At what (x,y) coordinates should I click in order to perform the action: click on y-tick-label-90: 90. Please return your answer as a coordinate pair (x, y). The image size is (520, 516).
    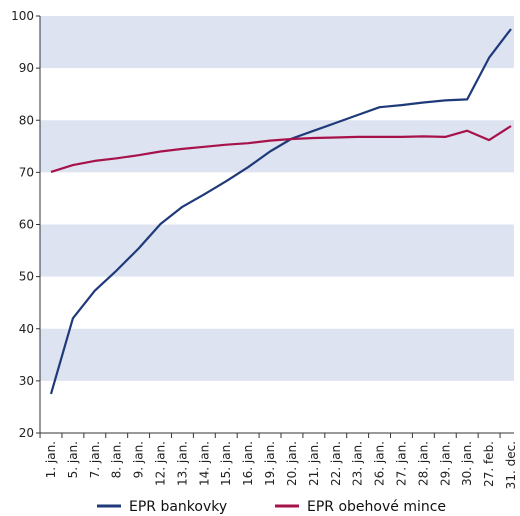
    Looking at the image, I should click on (26, 68).